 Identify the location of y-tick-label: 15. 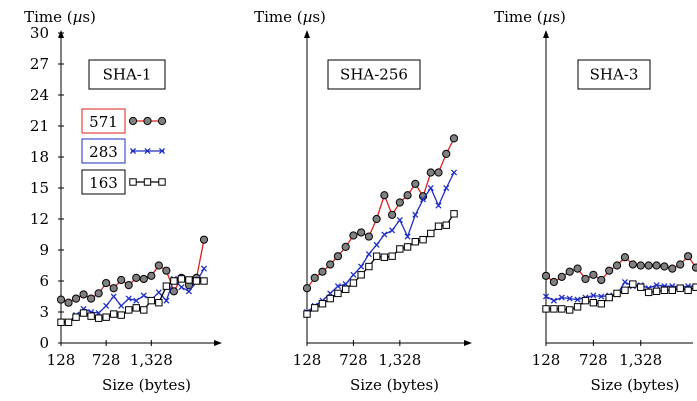
(39, 188).